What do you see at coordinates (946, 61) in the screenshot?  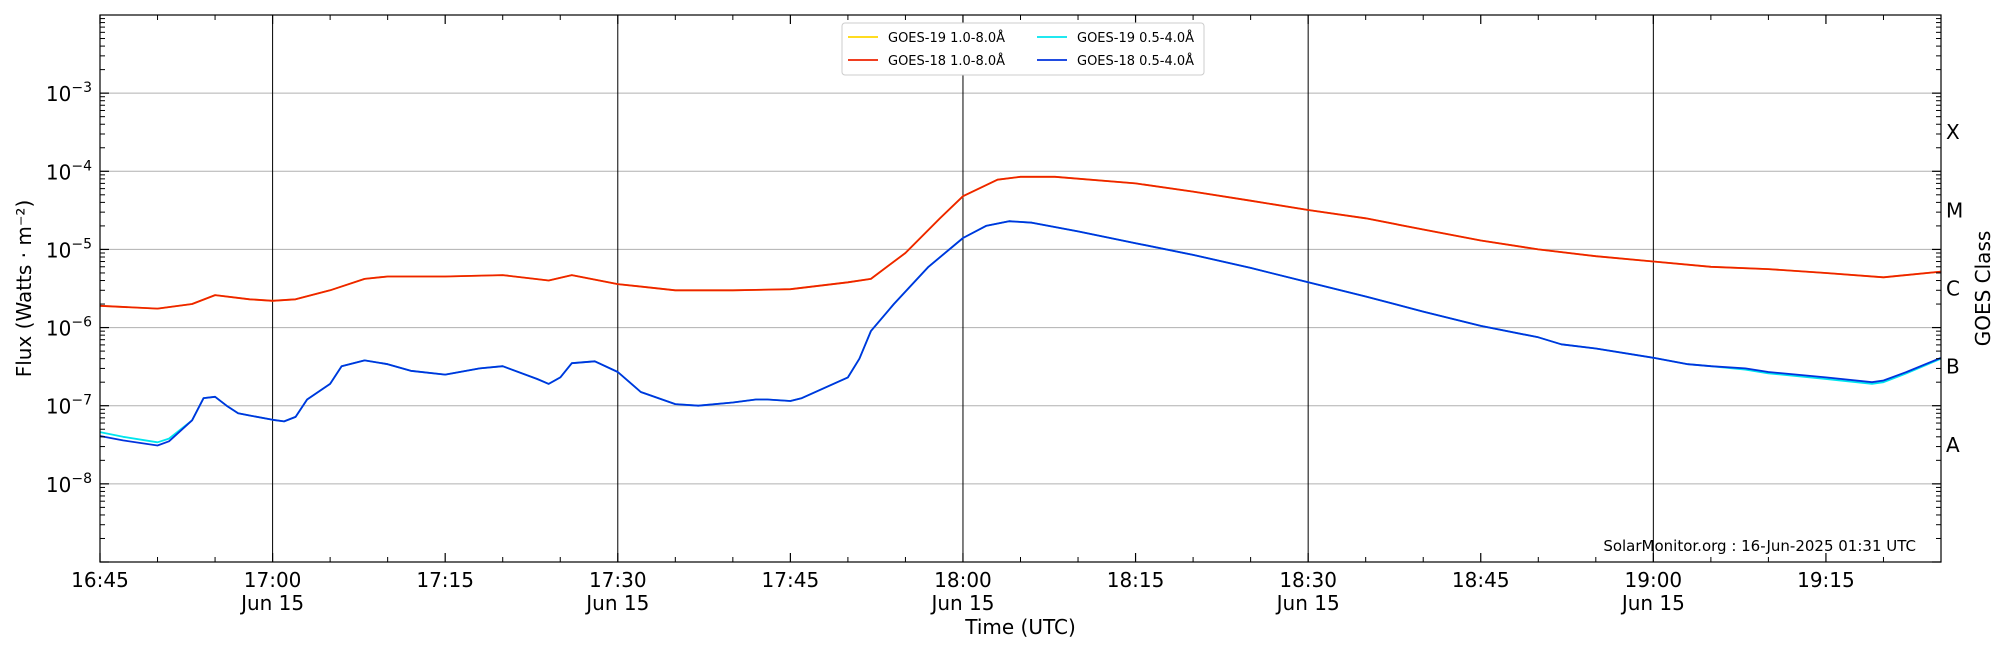 I see `legend-label: GOES-18 1.0-8.0Å` at bounding box center [946, 61].